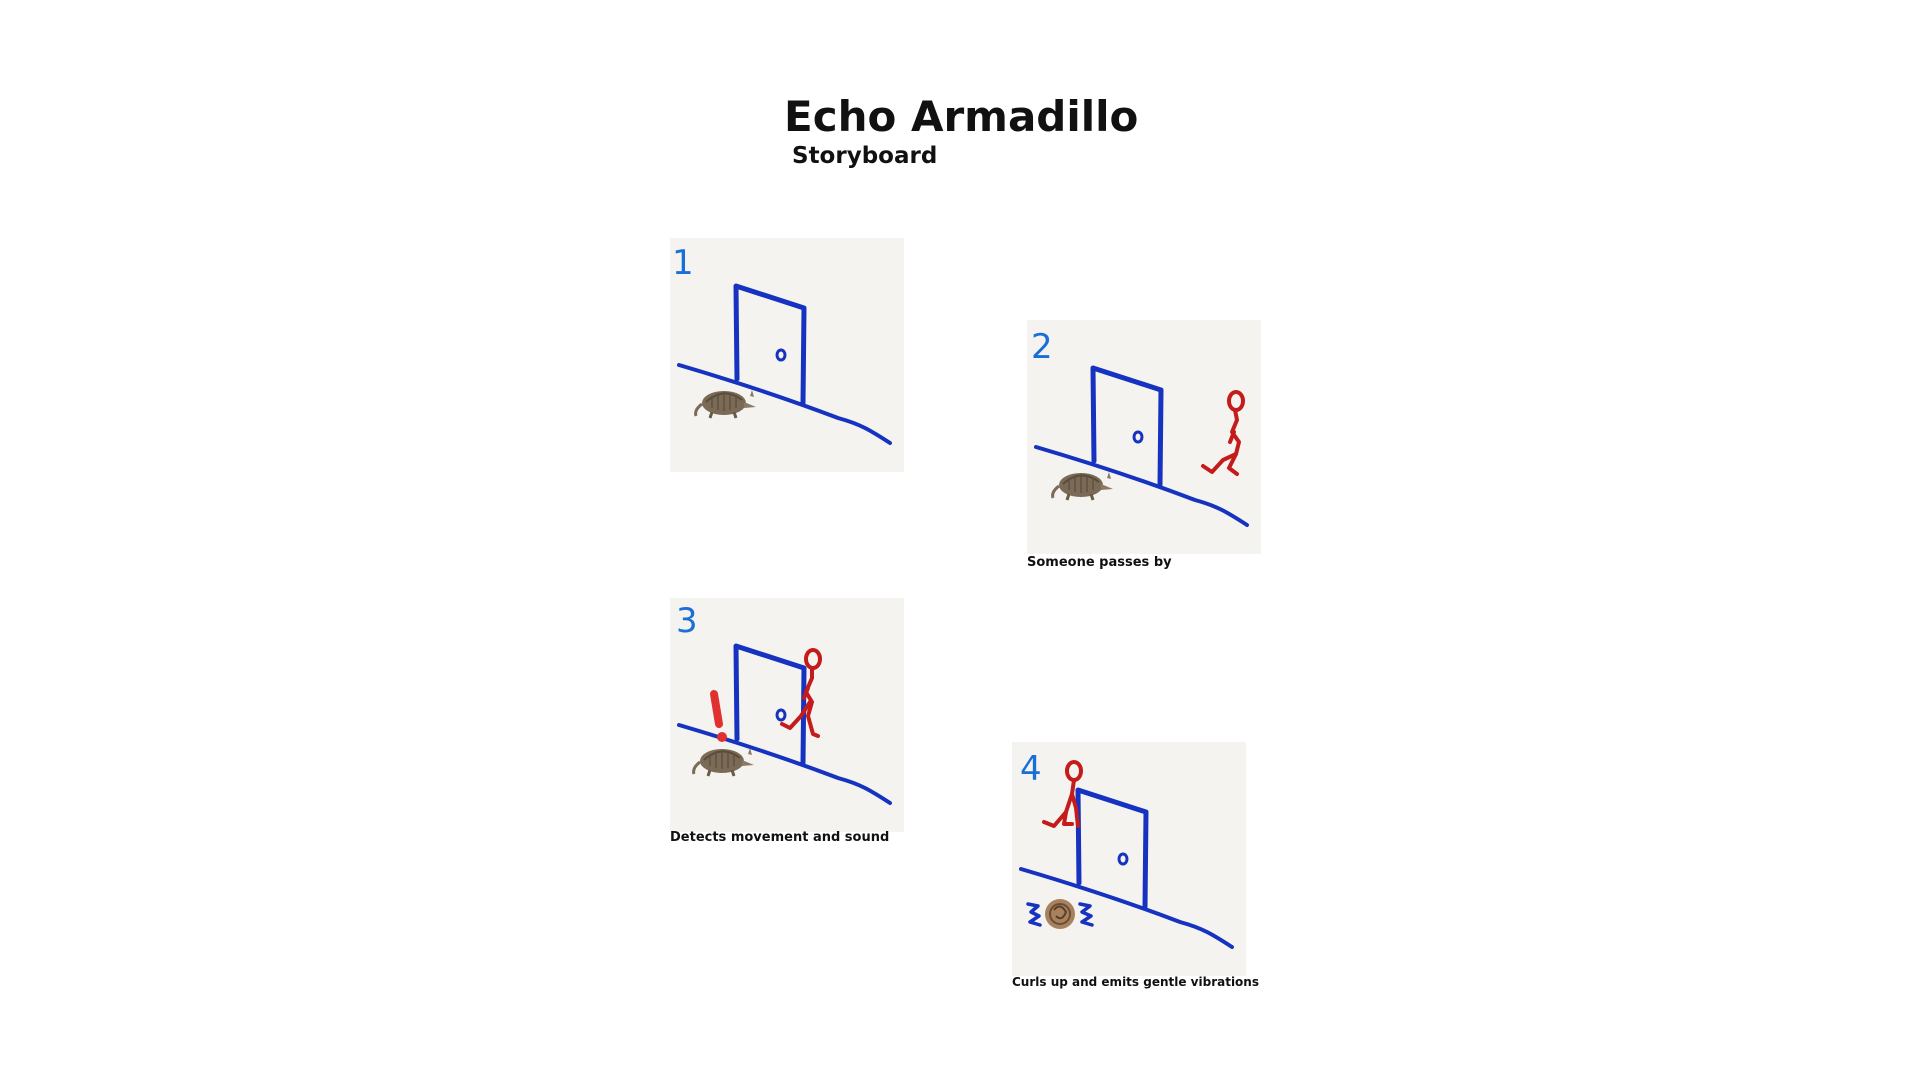  I want to click on vibration-marks-icon, so click(1060, 914).